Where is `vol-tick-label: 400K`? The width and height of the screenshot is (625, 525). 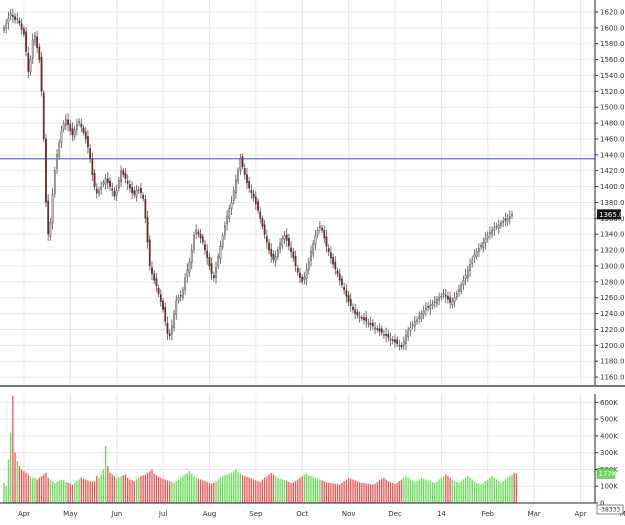
vol-tick-label: 400K is located at coordinates (609, 436).